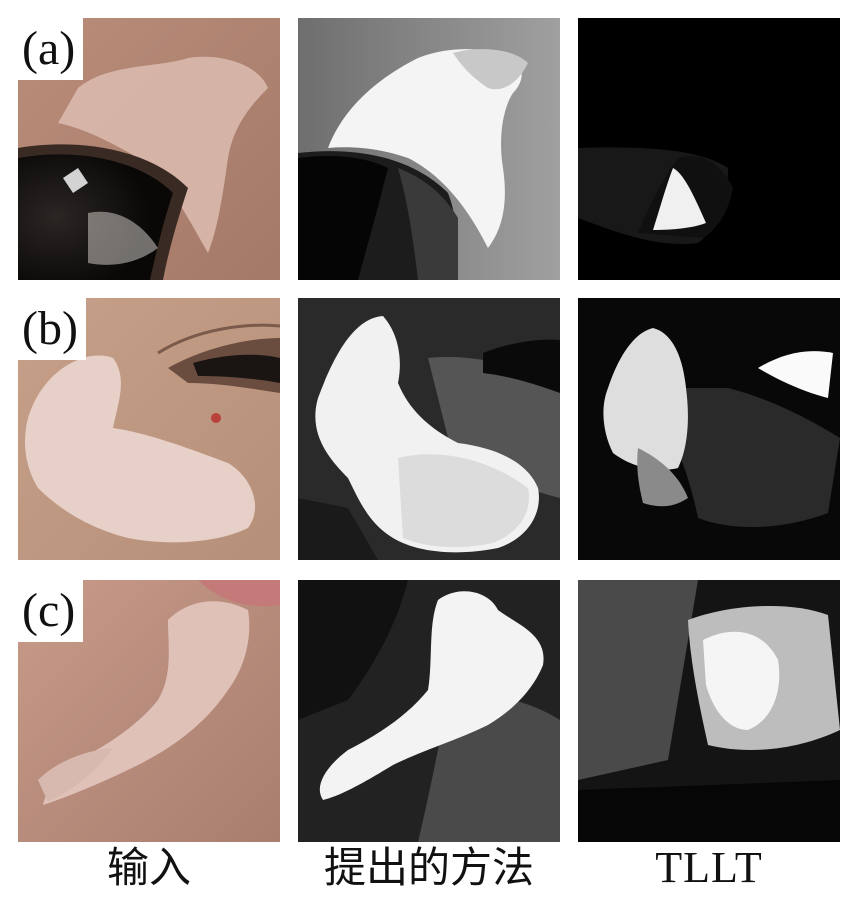 This screenshot has width=850, height=900. I want to click on row-c-input-image: (c), so click(149, 711).